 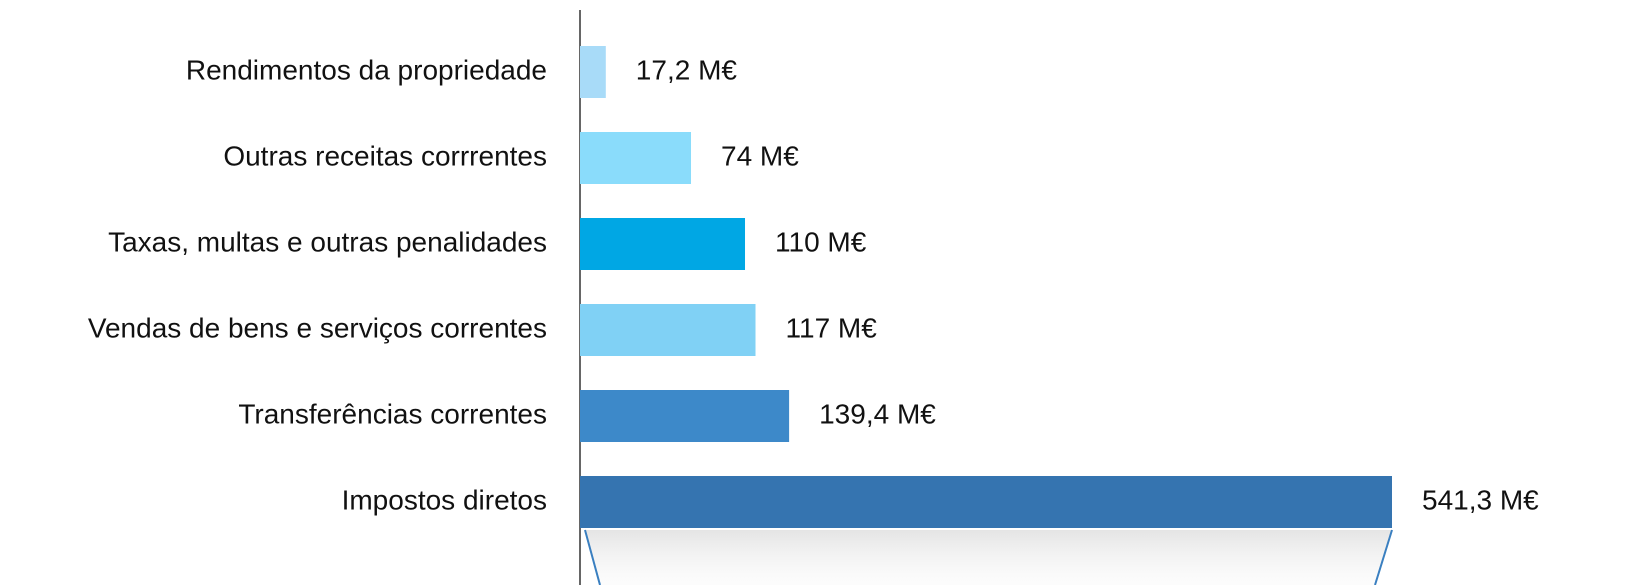 What do you see at coordinates (877, 413) in the screenshot?
I see `value-label: 139,4 M€` at bounding box center [877, 413].